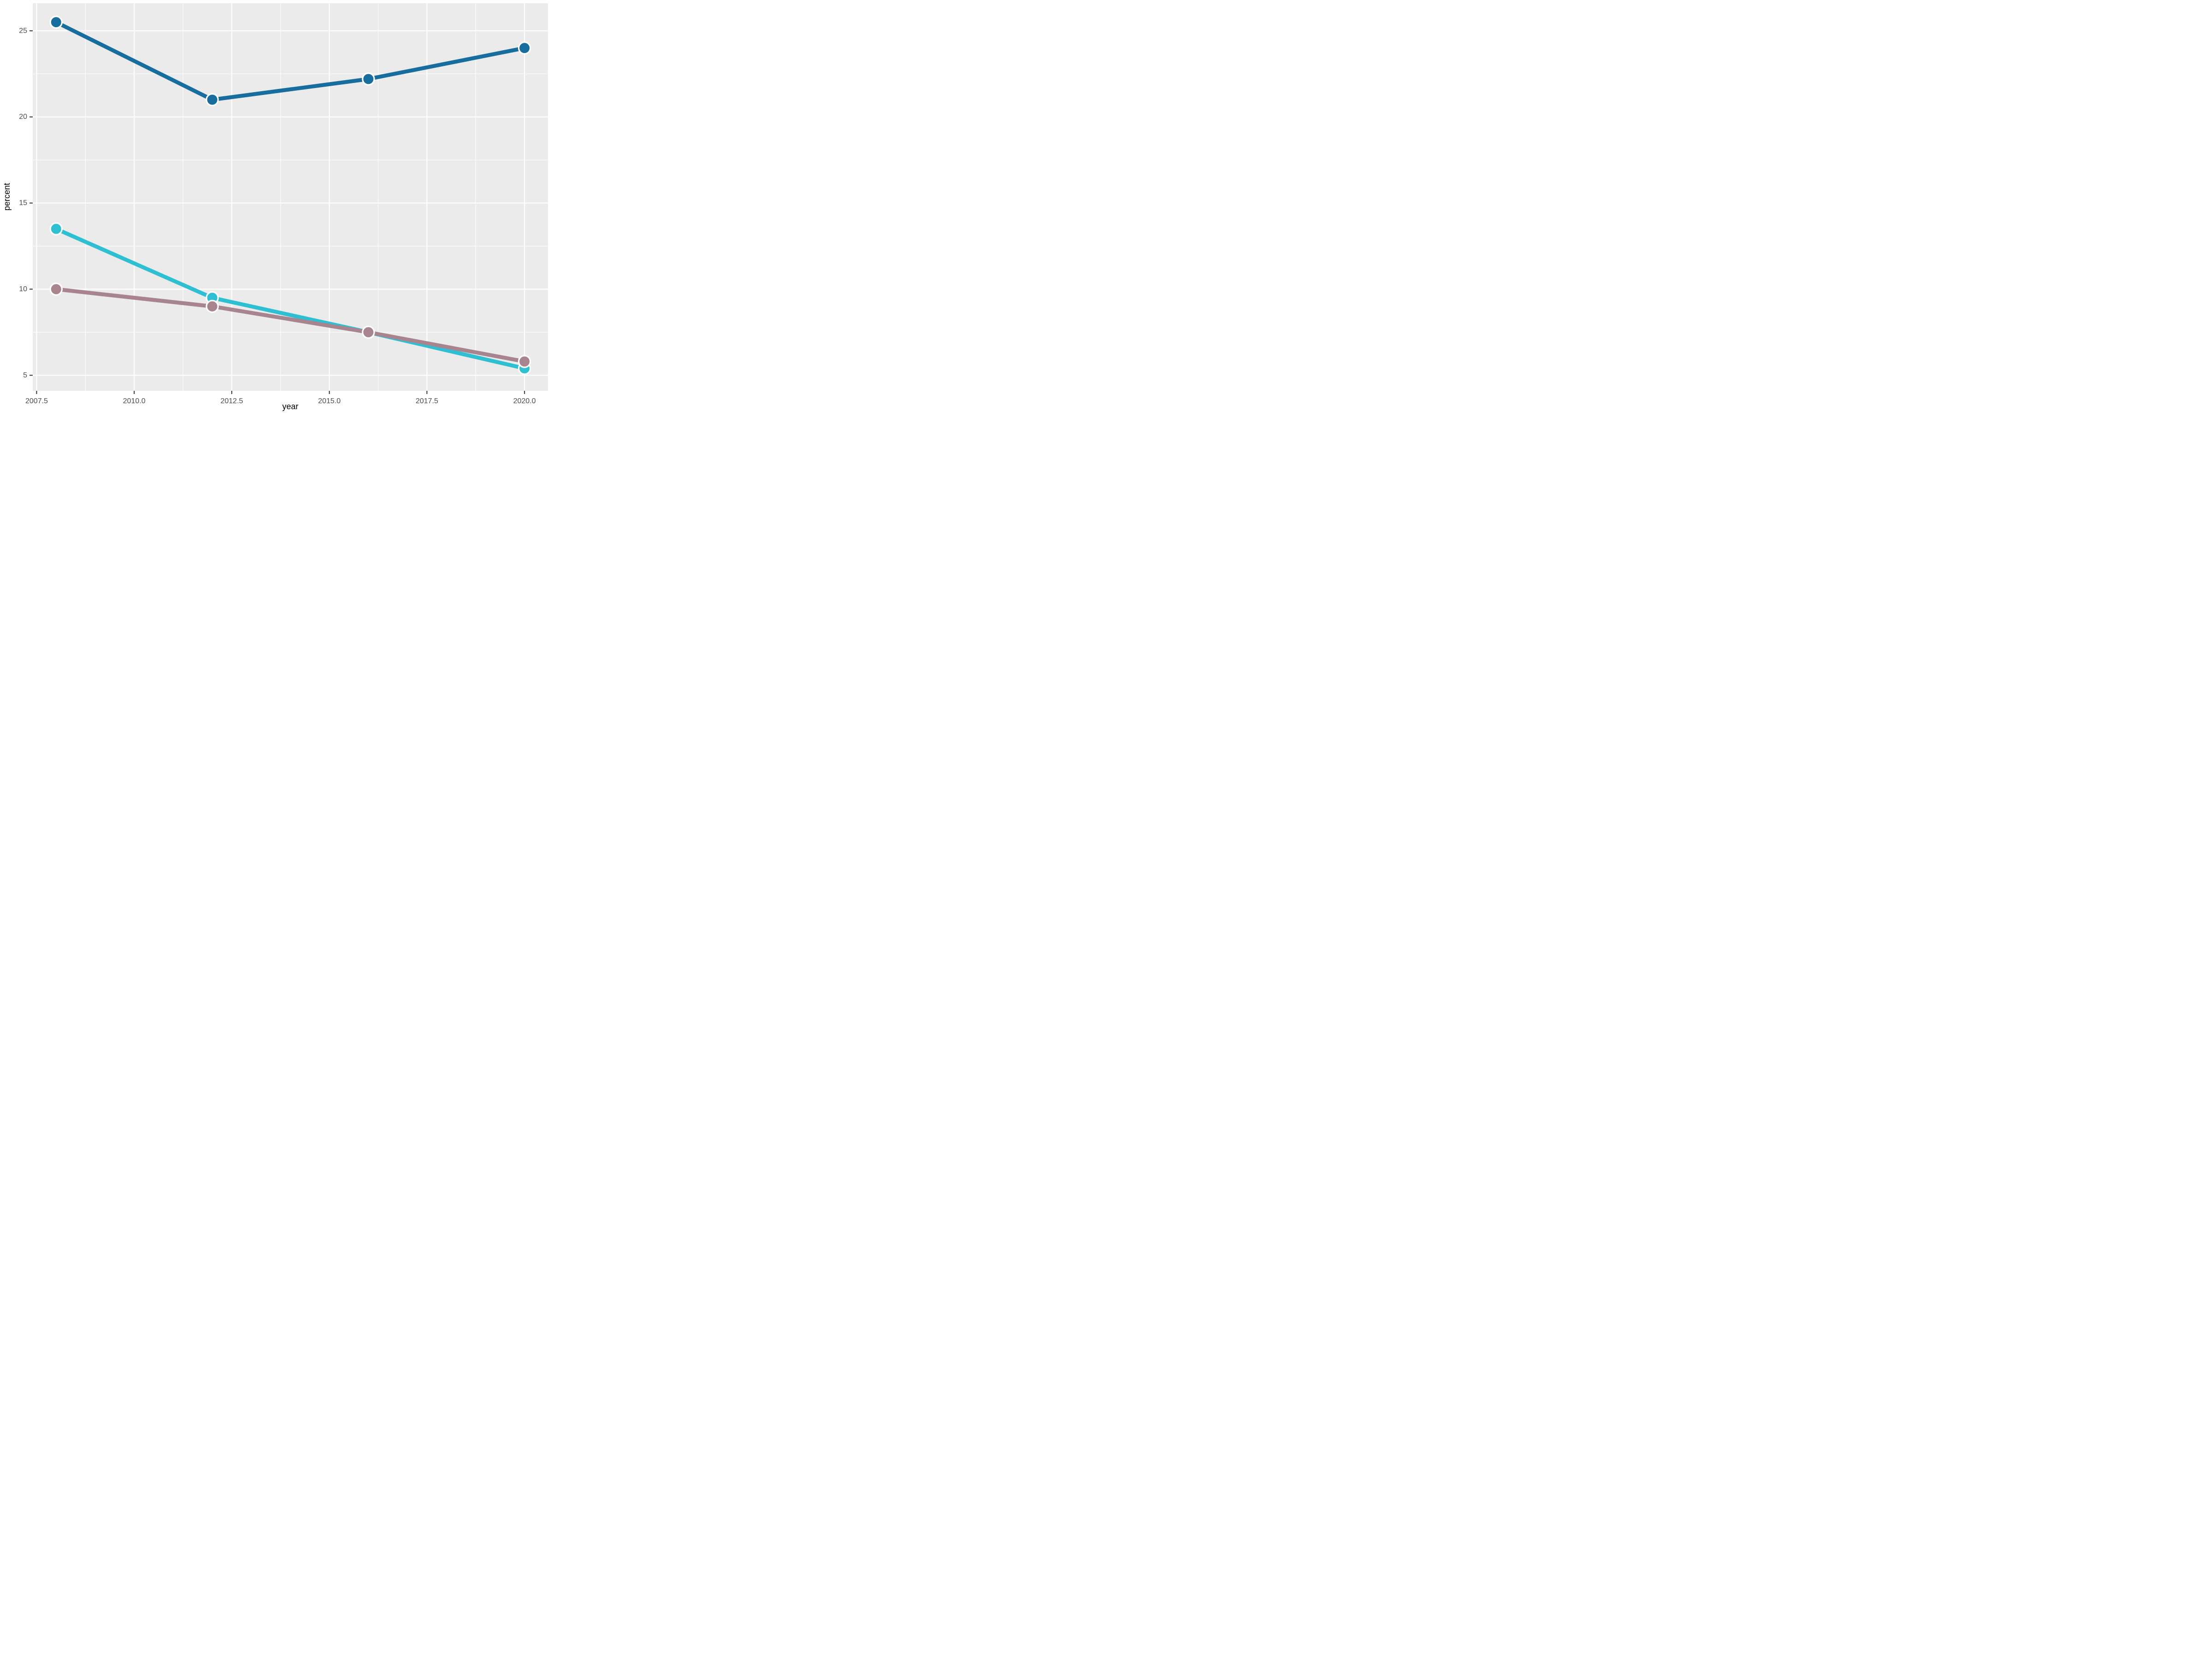  Describe the element at coordinates (427, 401) in the screenshot. I see `x-tick-label: 2017.5` at that location.